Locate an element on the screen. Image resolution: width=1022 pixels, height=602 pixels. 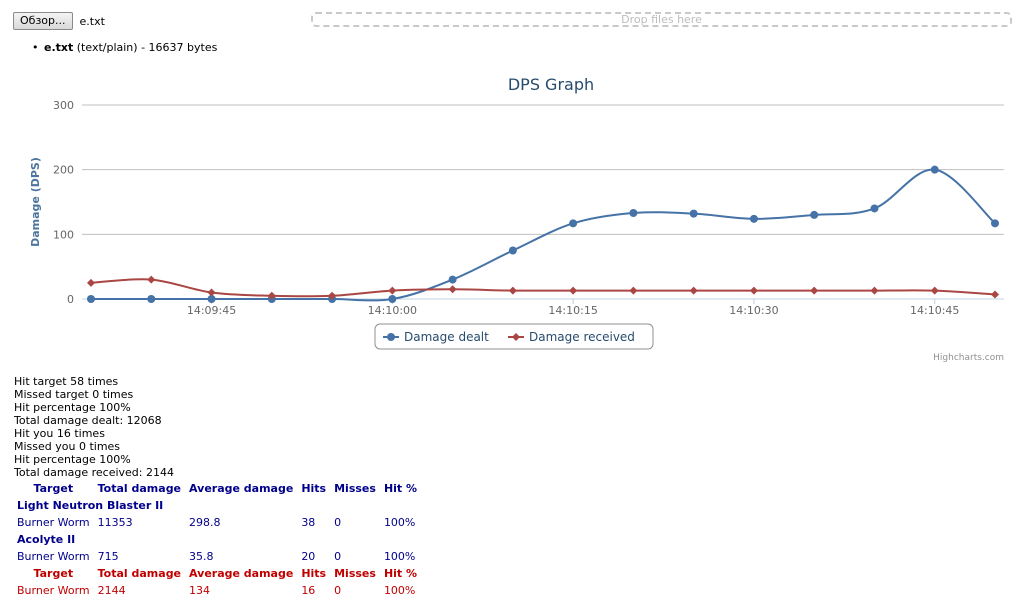
y-tick-label: 0 is located at coordinates (70, 299).